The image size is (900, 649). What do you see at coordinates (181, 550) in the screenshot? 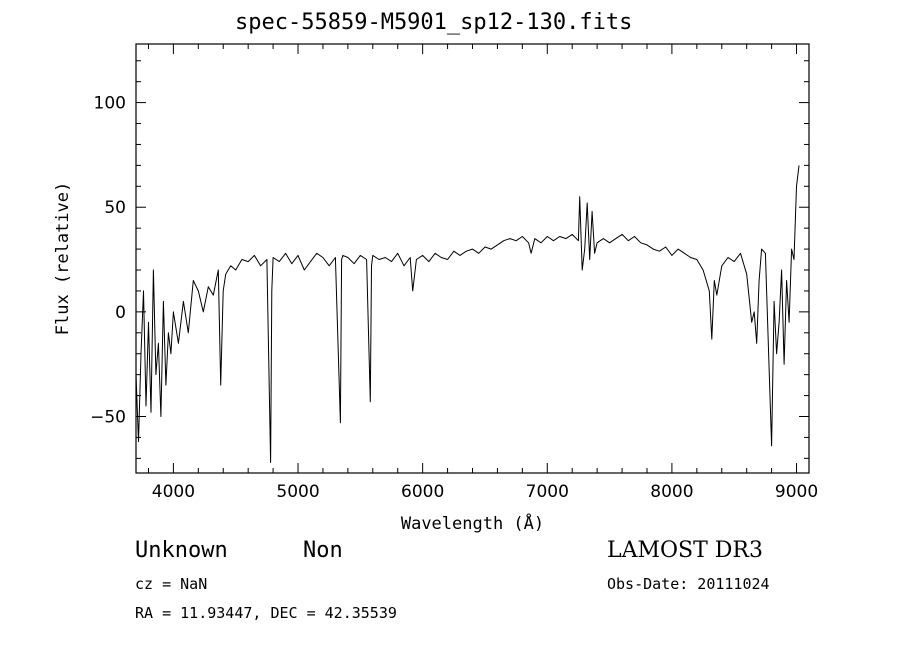
I see `object-type: Unknown` at bounding box center [181, 550].